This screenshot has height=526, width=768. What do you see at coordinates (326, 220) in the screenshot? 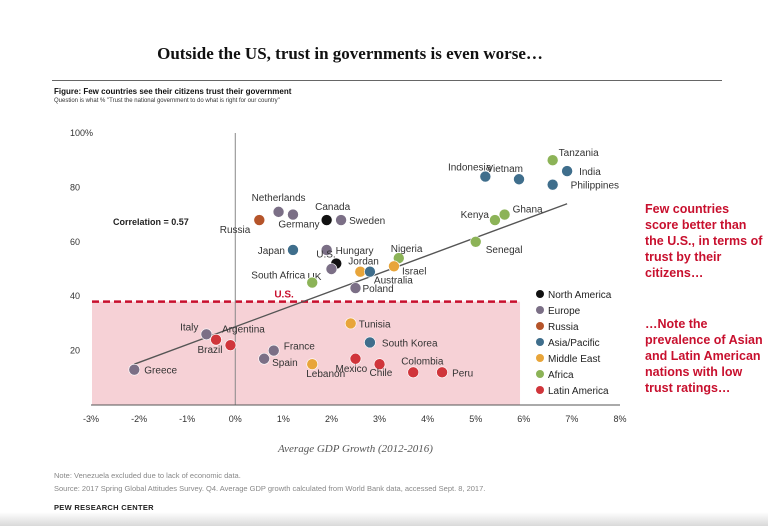
I see `point-canada` at bounding box center [326, 220].